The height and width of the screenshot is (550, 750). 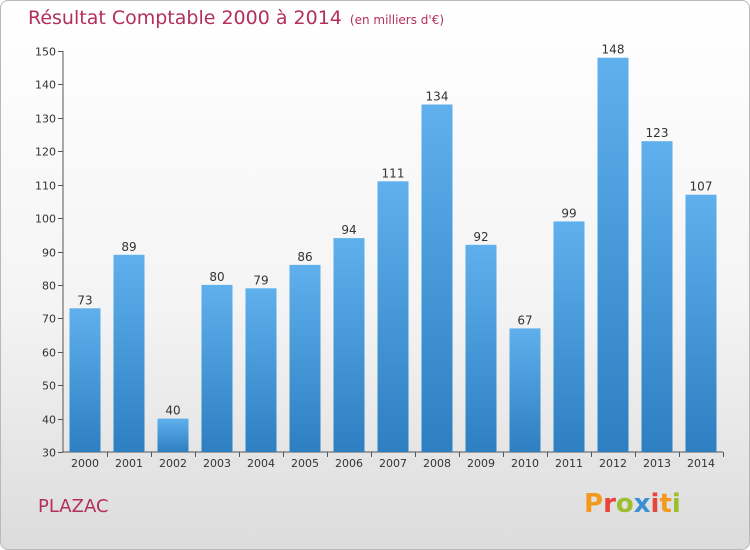 I want to click on x-tick-label: 2009, so click(x=481, y=463).